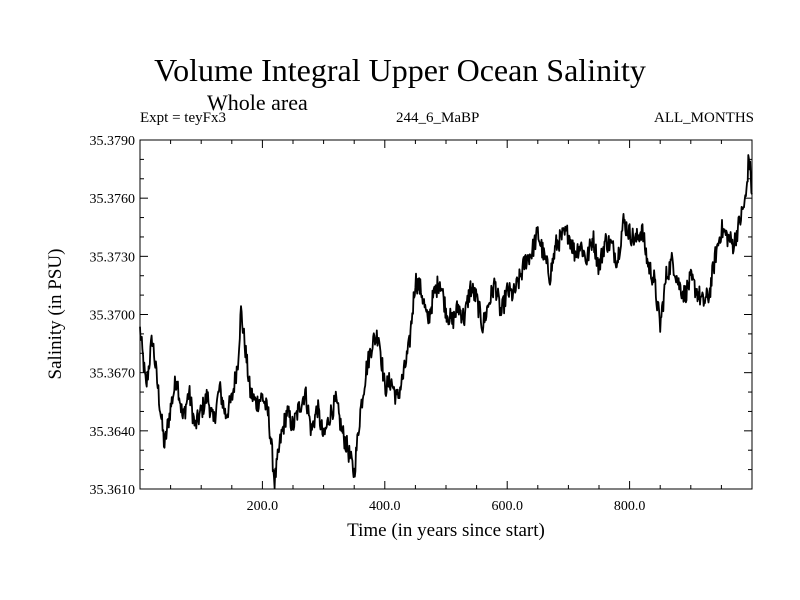 This screenshot has width=800, height=600. What do you see at coordinates (113, 490) in the screenshot?
I see `y-tick-label: 35.3610` at bounding box center [113, 490].